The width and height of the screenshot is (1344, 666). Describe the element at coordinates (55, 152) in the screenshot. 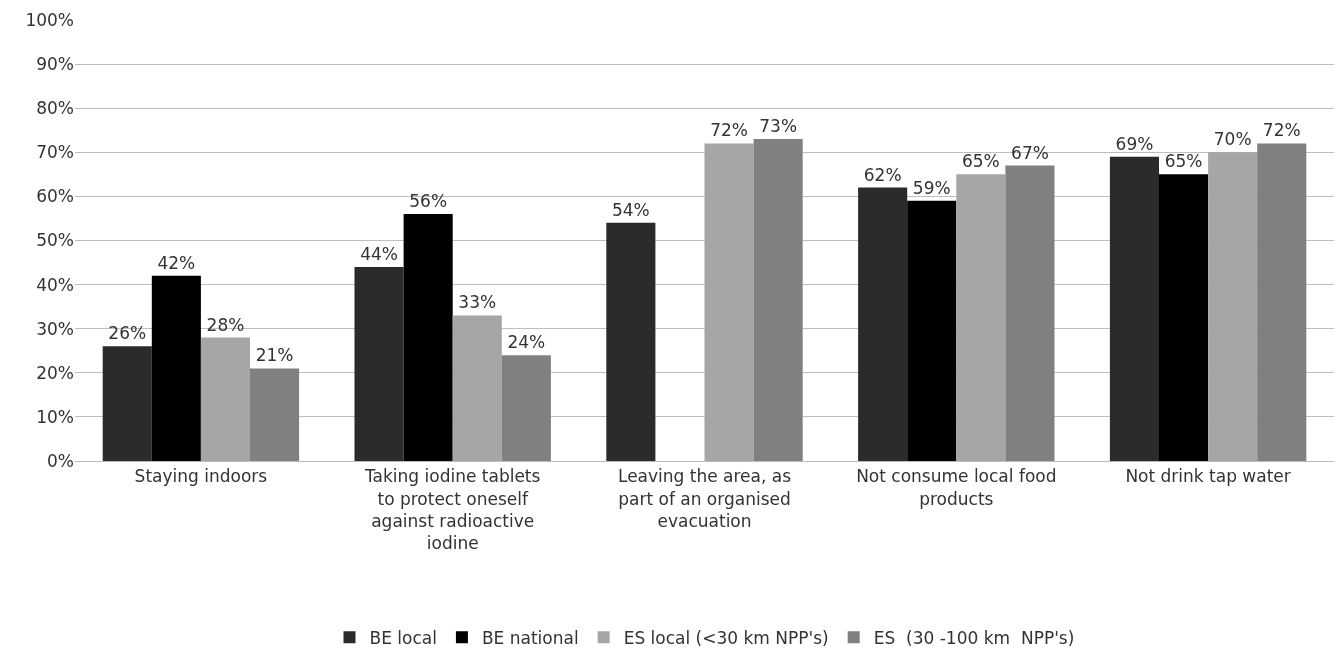

I see `y-tick-label: 70%` at that location.